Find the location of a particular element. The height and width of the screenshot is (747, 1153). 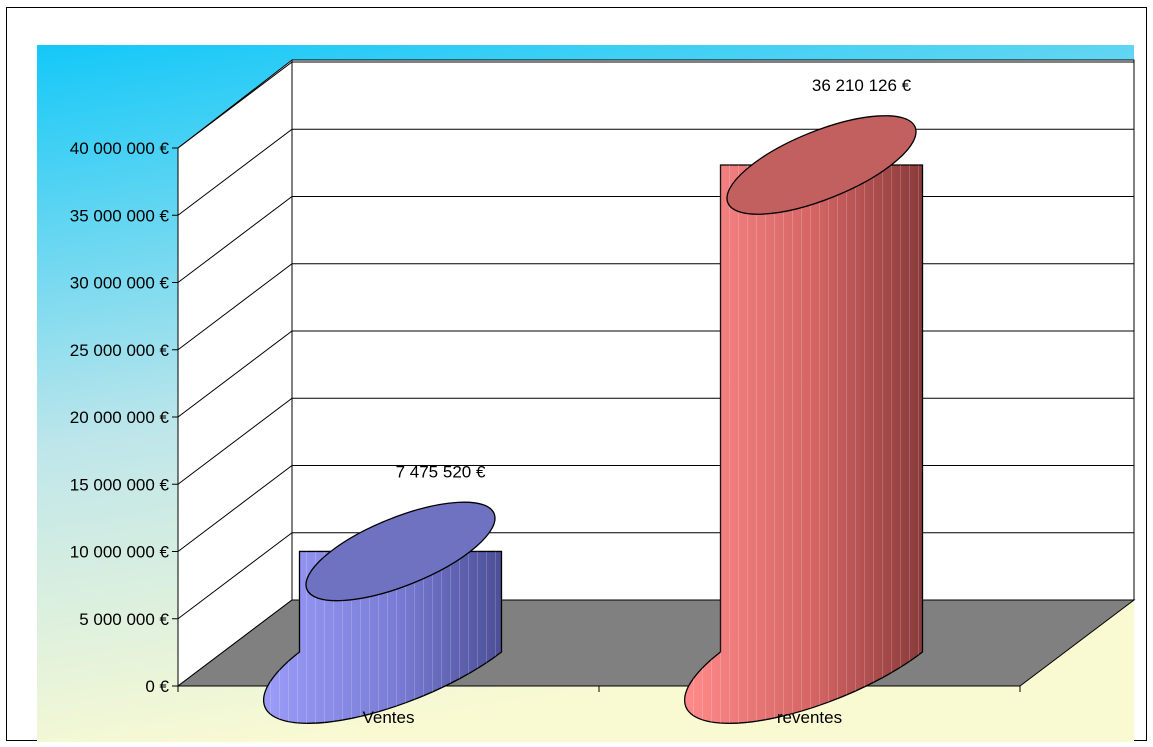

y-tick-label: 20 000 000 € is located at coordinates (120, 417).